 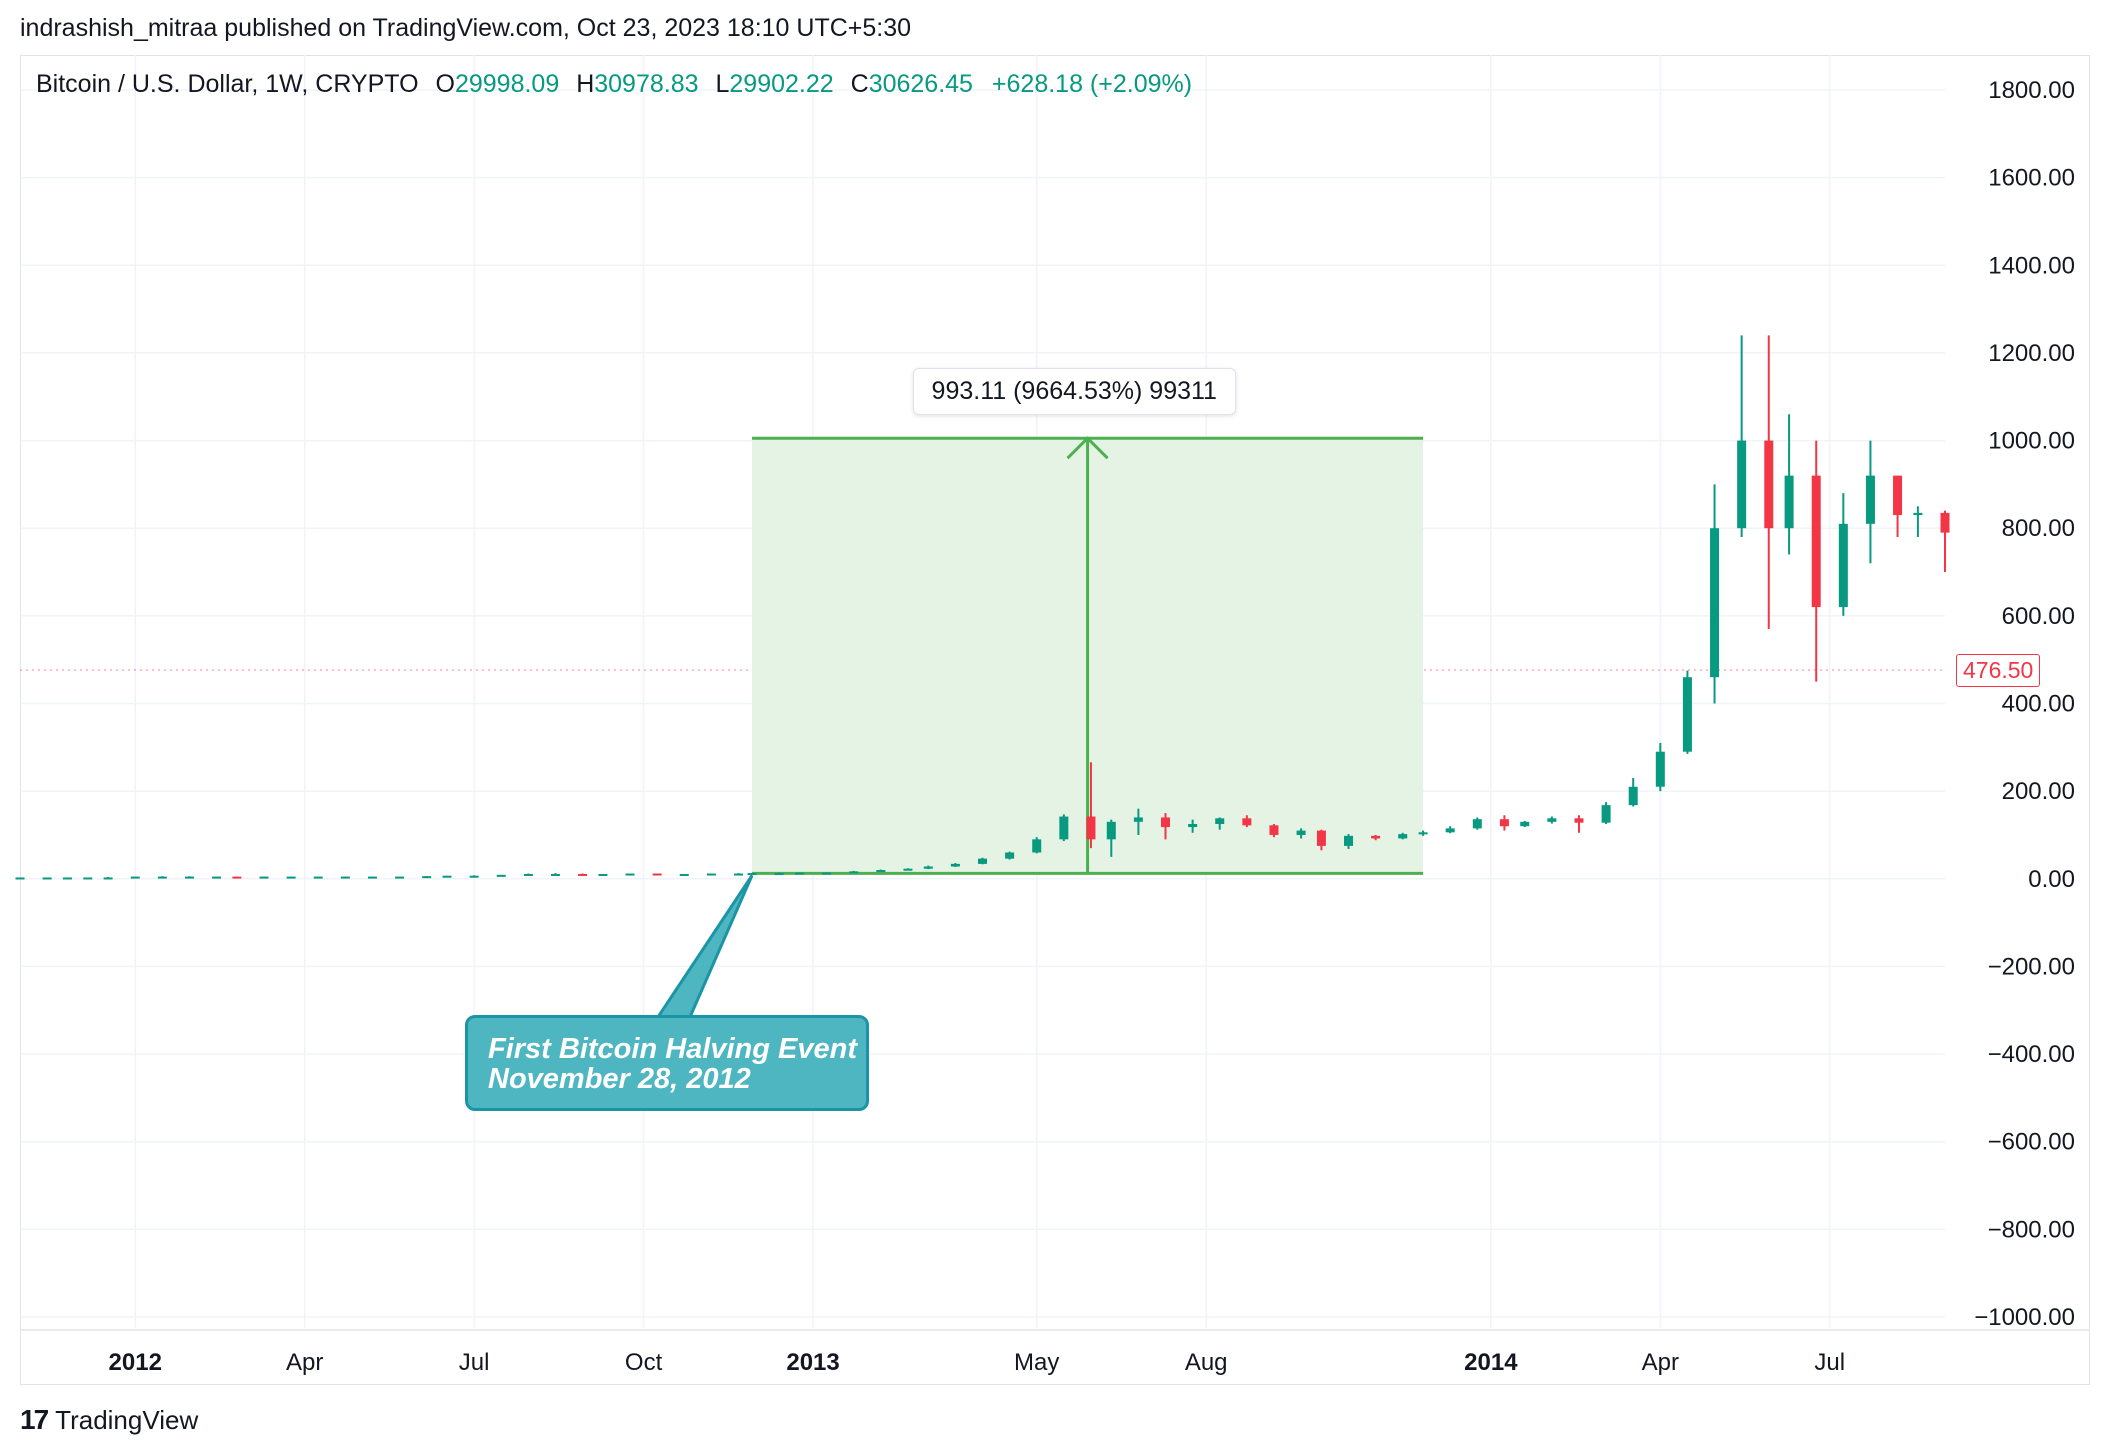 What do you see at coordinates (1087, 448) in the screenshot?
I see `price-range-arrow-head` at bounding box center [1087, 448].